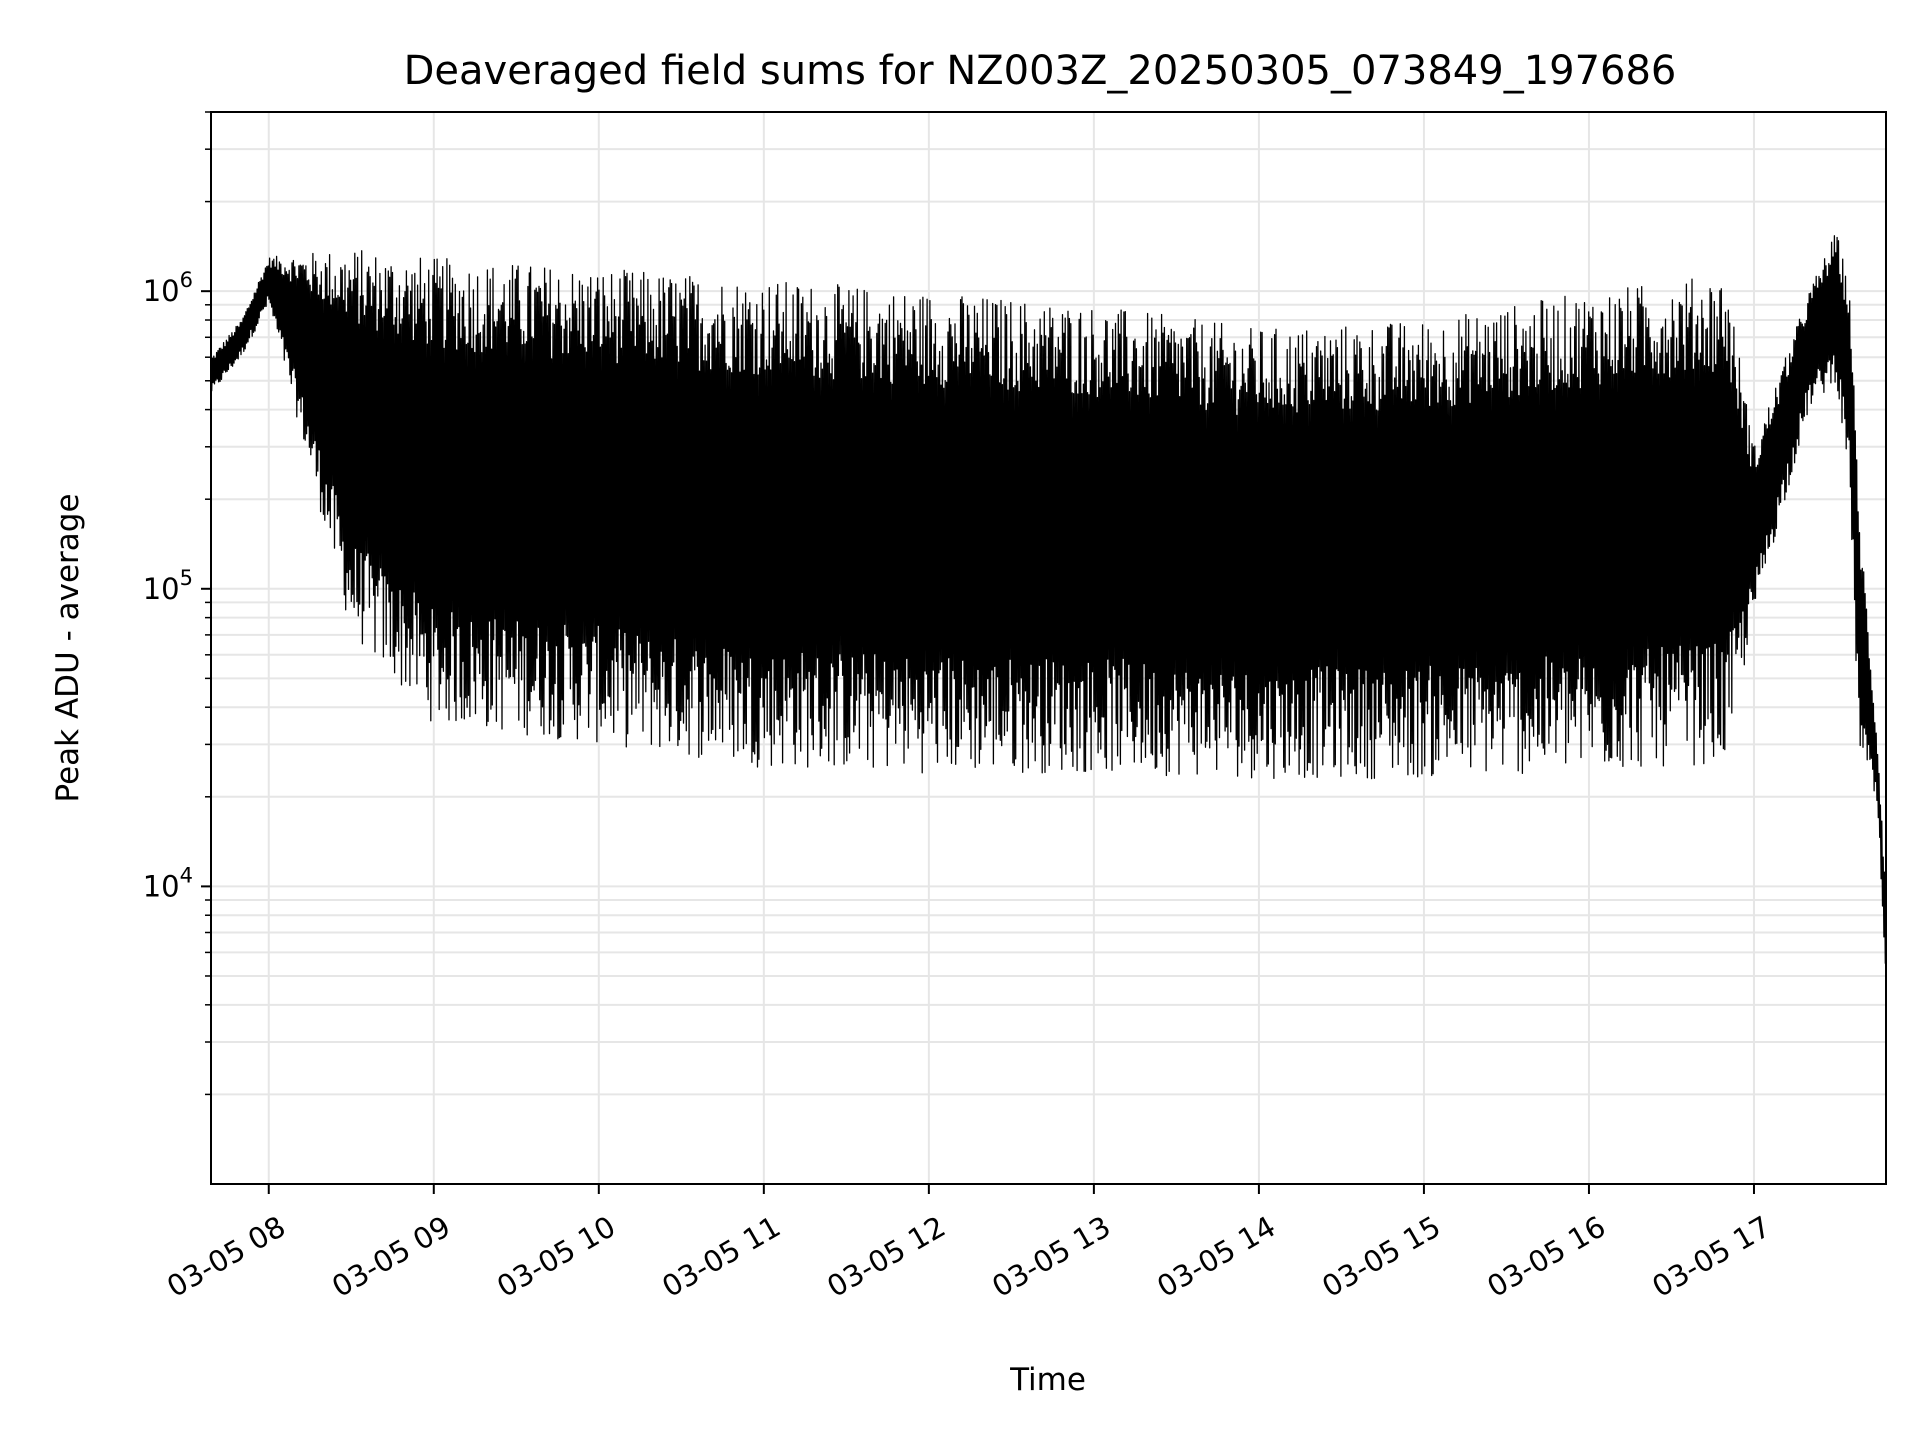 The width and height of the screenshot is (1920, 1440). Describe the element at coordinates (1047, 1380) in the screenshot. I see `x-axis-label: Time` at that location.